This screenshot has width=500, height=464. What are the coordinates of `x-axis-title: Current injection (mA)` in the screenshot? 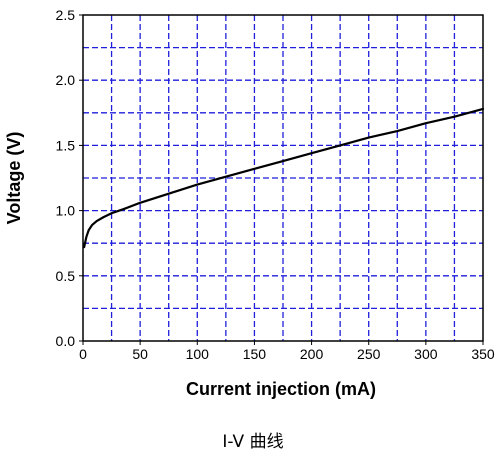 It's located at (281, 389).